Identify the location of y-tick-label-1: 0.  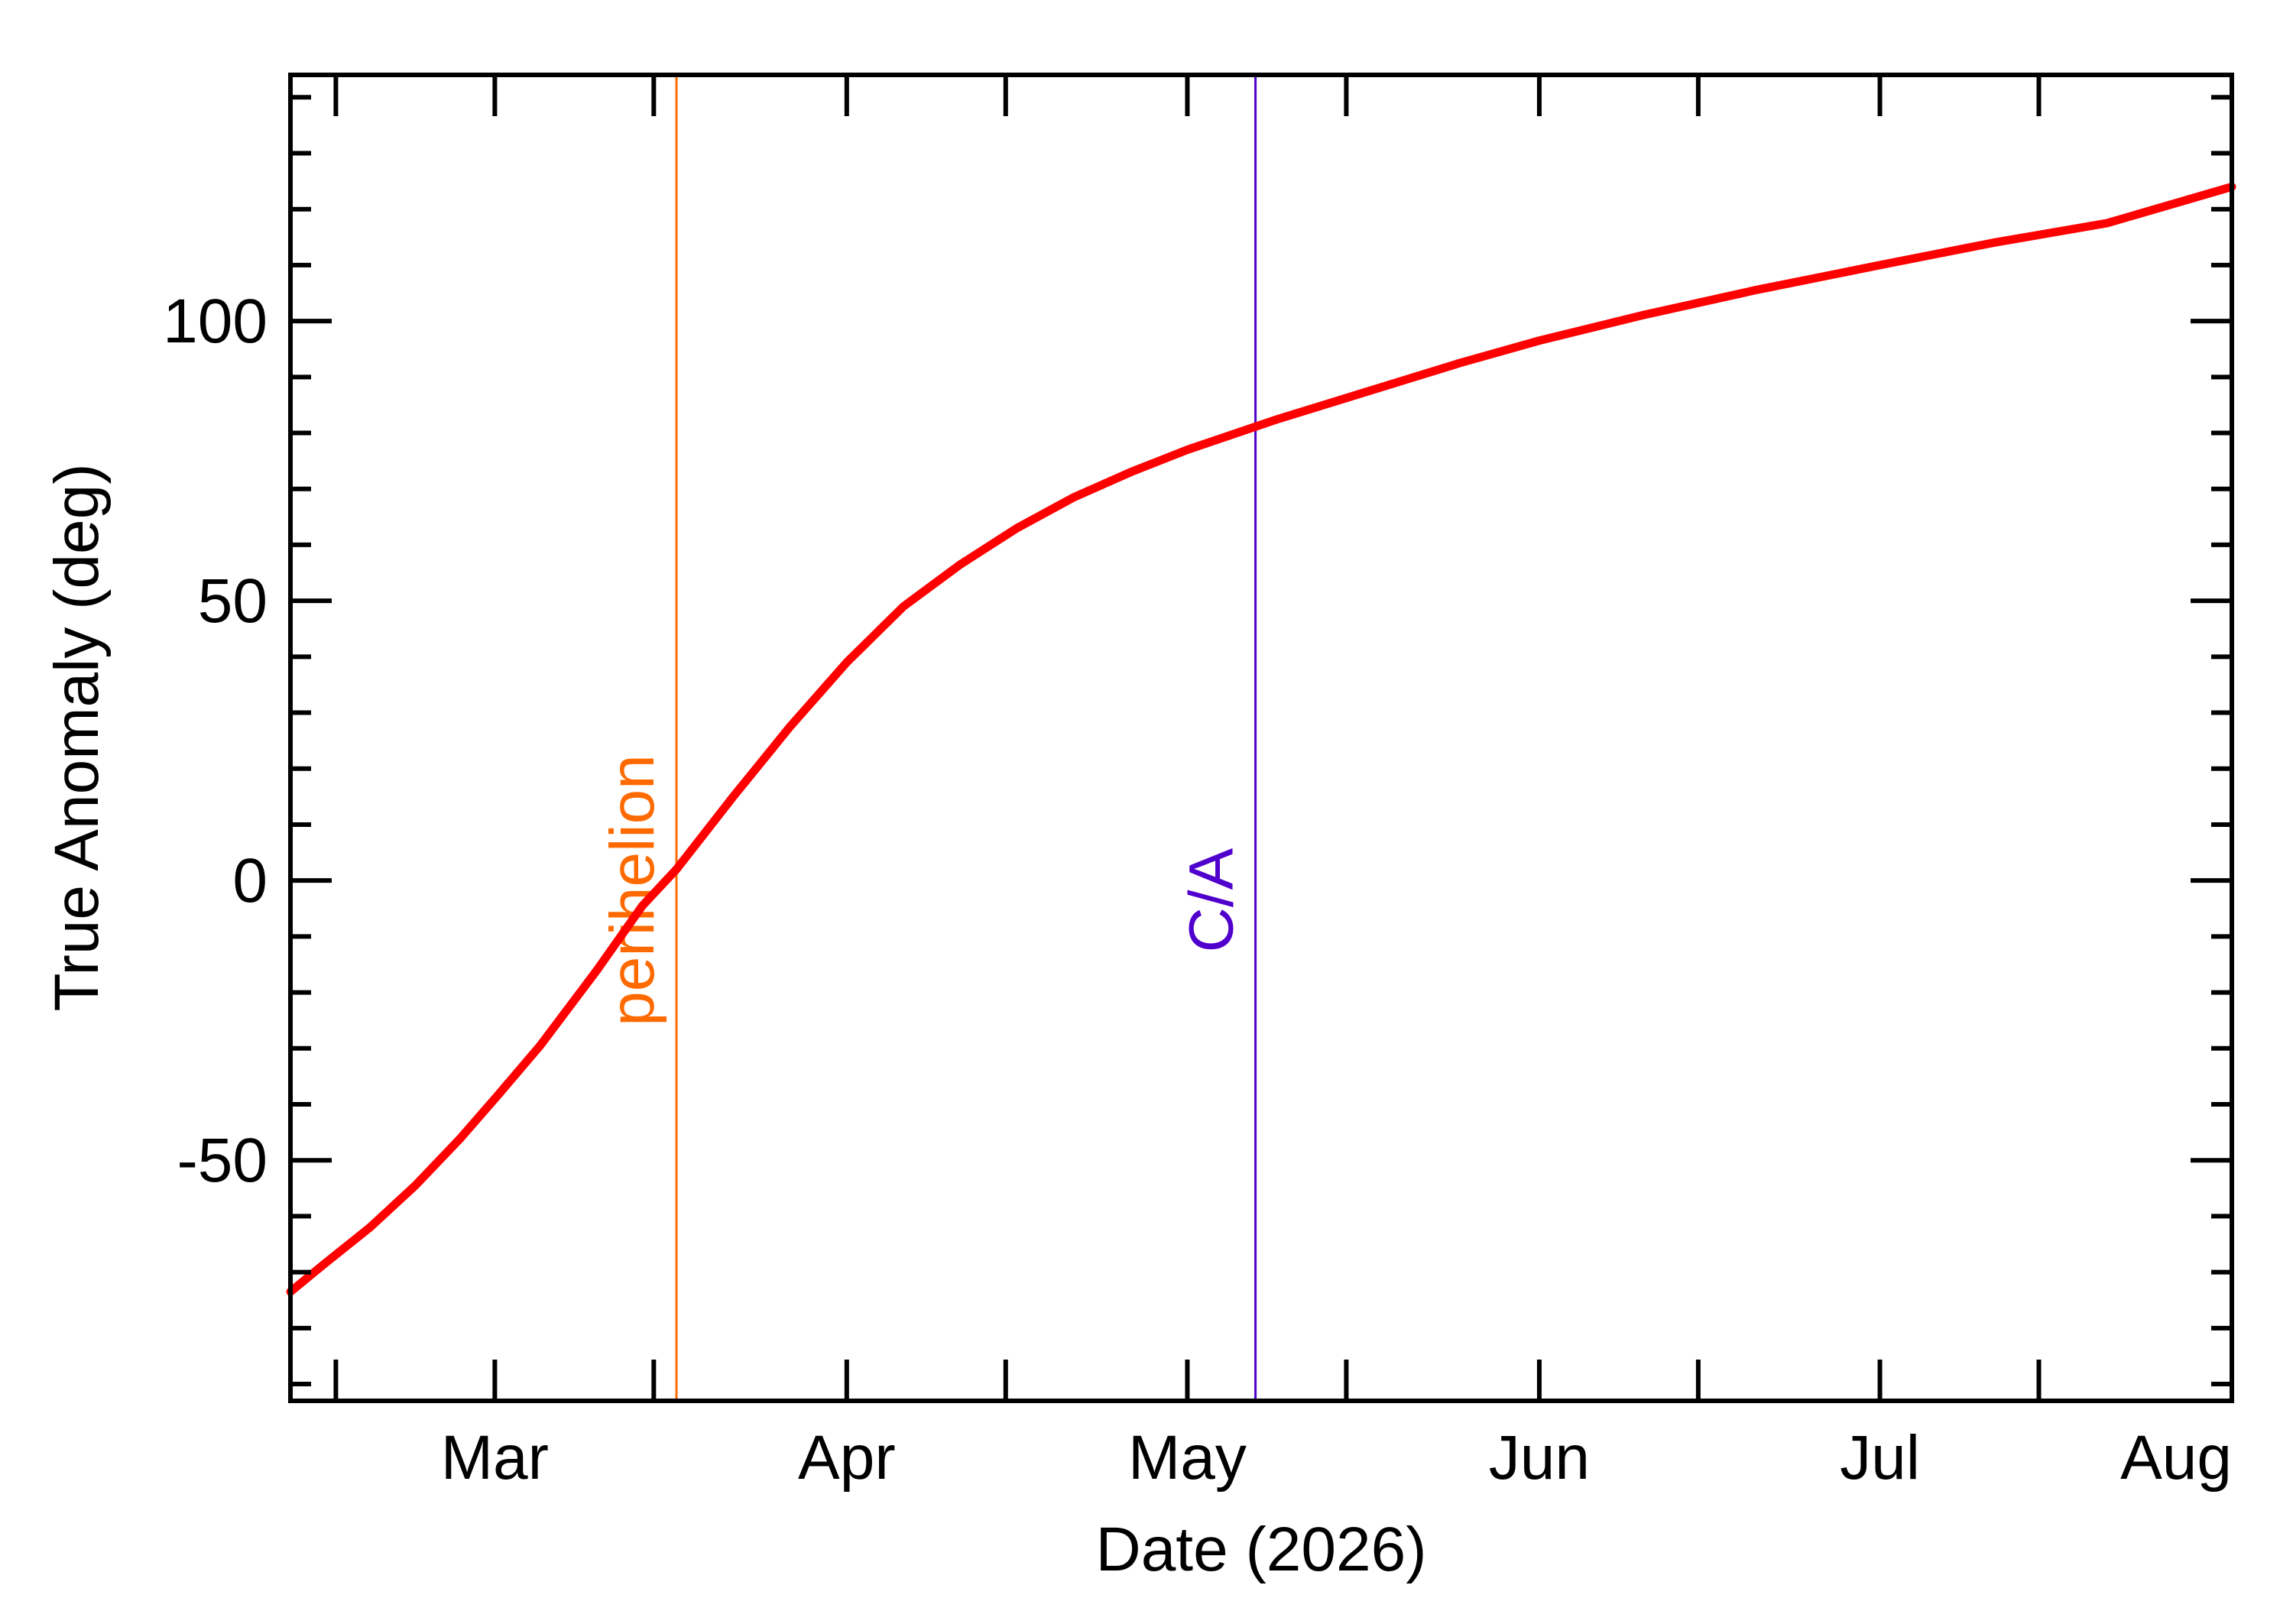
(250, 881).